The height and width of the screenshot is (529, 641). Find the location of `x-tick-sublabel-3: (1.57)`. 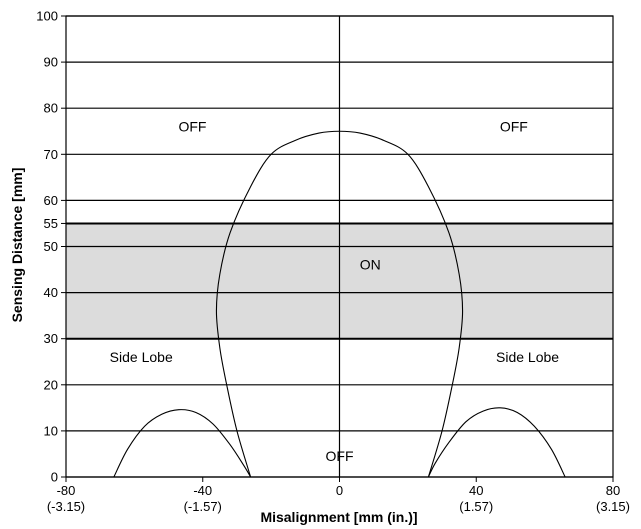

x-tick-sublabel-3: (1.57) is located at coordinates (476, 506).